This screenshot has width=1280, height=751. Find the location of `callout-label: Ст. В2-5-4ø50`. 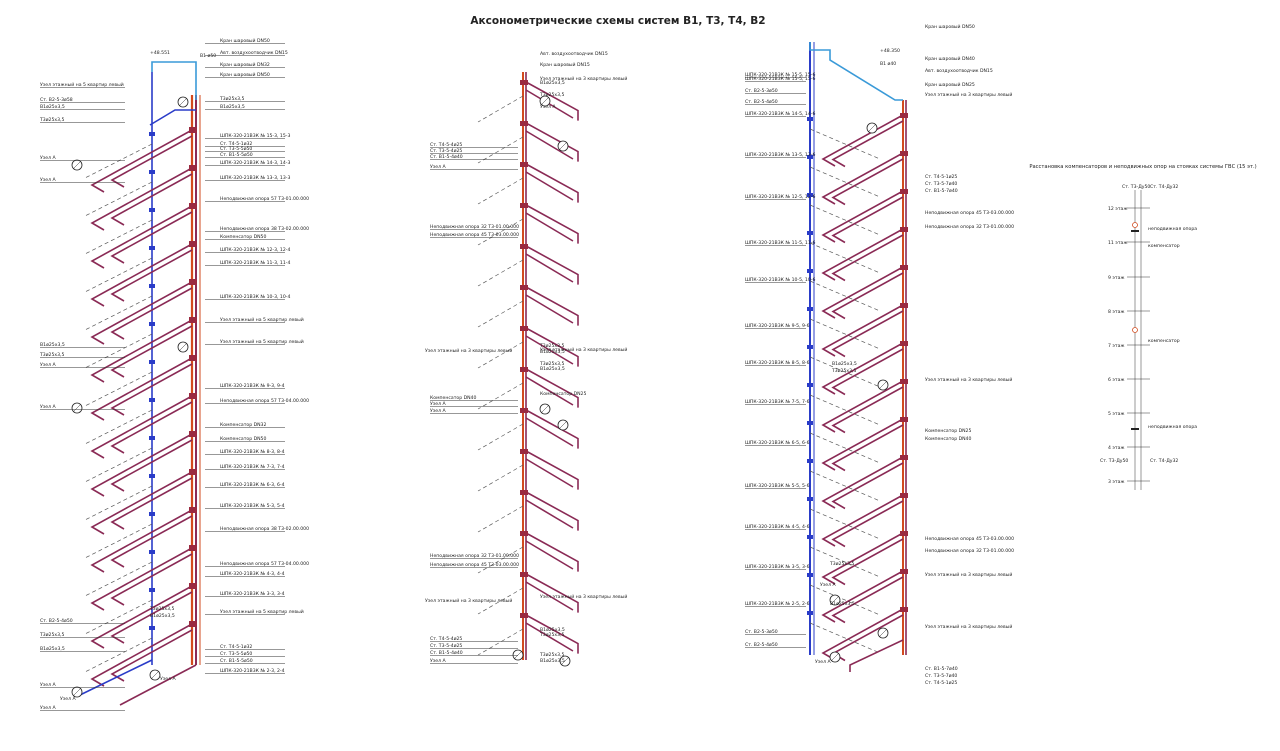

callout-label: Ст. В2-5-4ø50 is located at coordinates (761, 102).